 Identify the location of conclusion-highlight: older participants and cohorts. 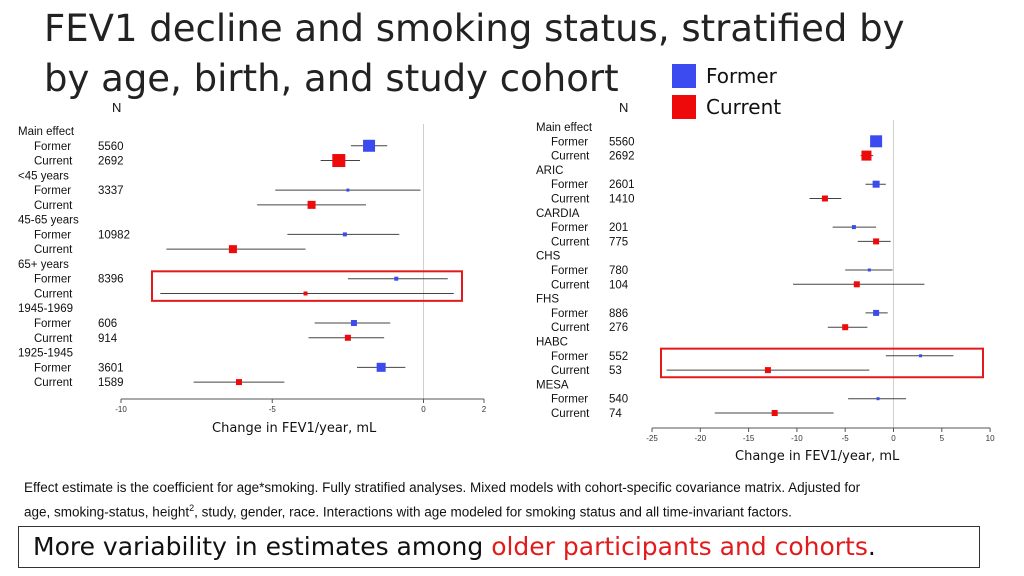
(679, 546).